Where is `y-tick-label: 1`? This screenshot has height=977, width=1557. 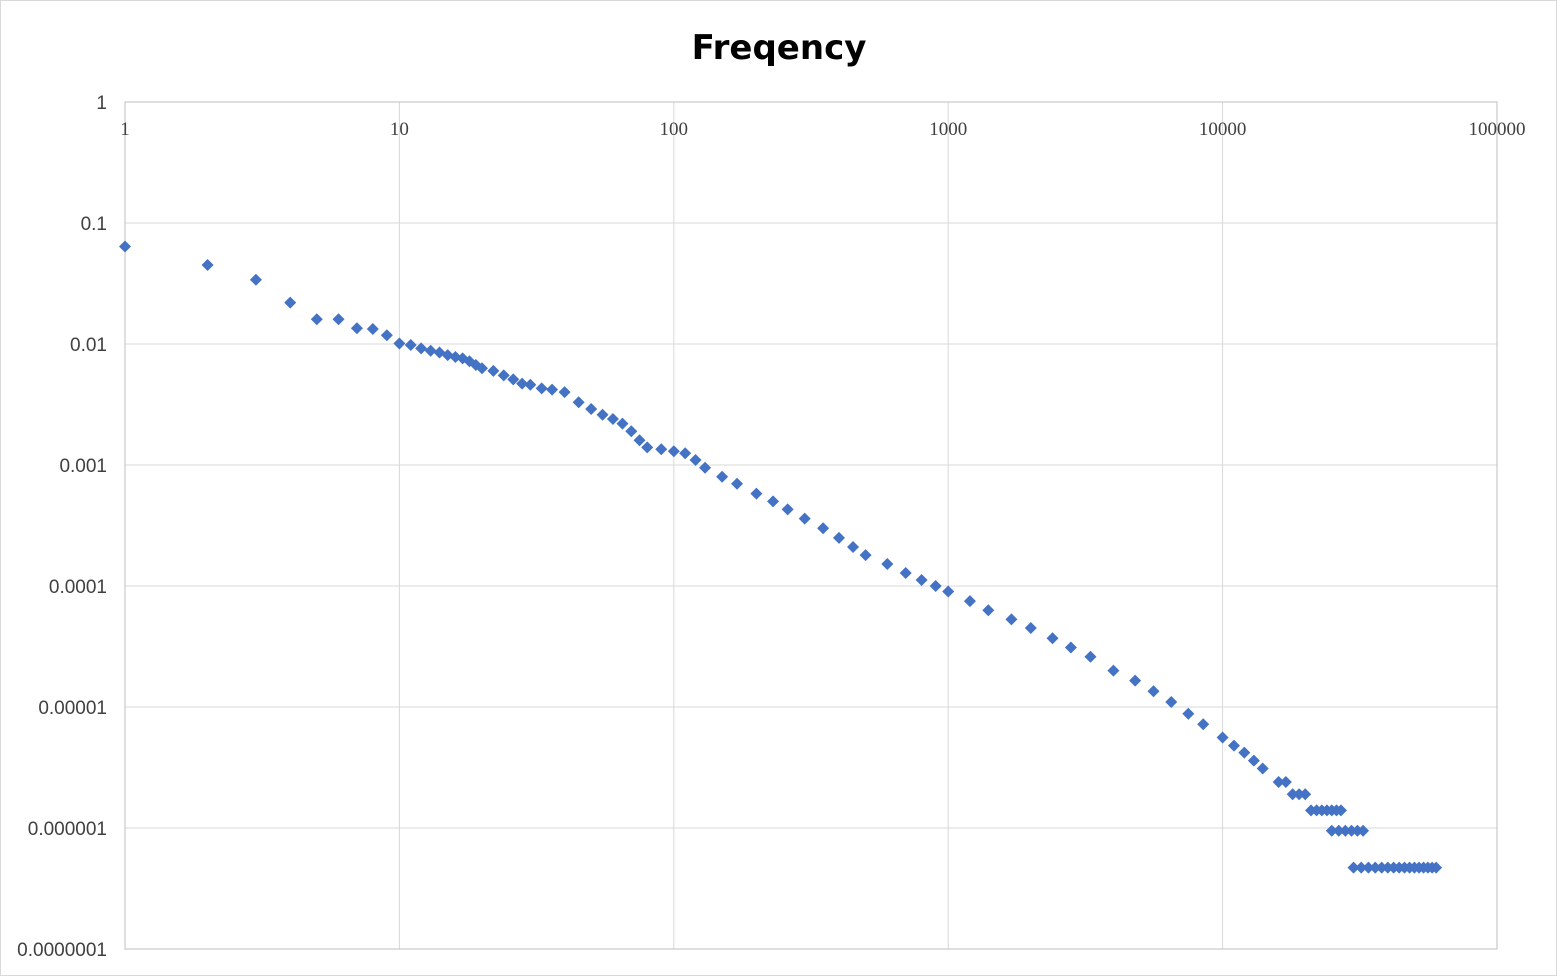 y-tick-label: 1 is located at coordinates (101, 103).